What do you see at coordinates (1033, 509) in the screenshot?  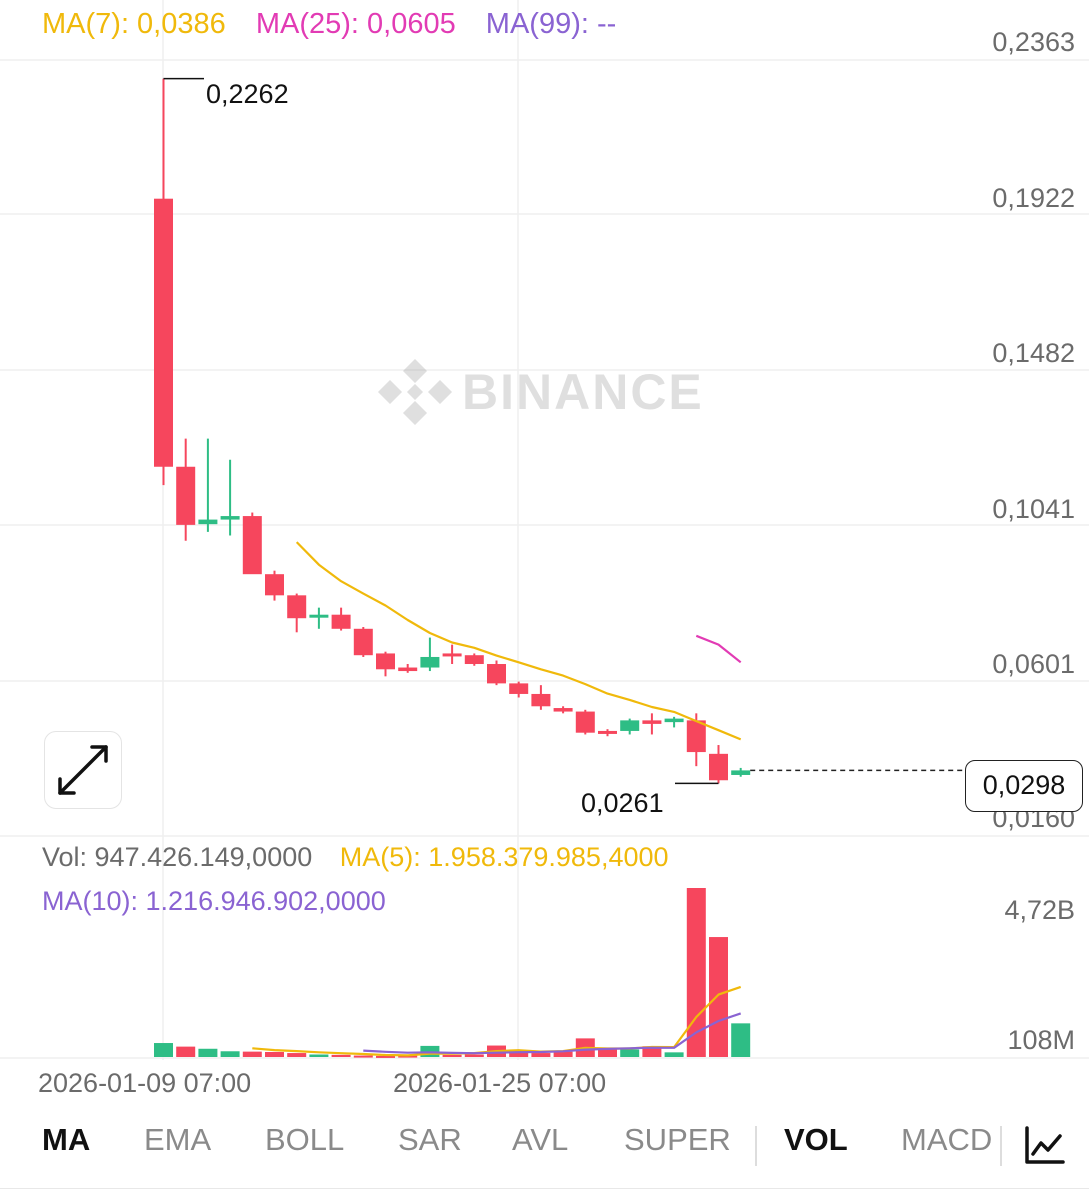 I see `price-tick-label: 0,1041` at bounding box center [1033, 509].